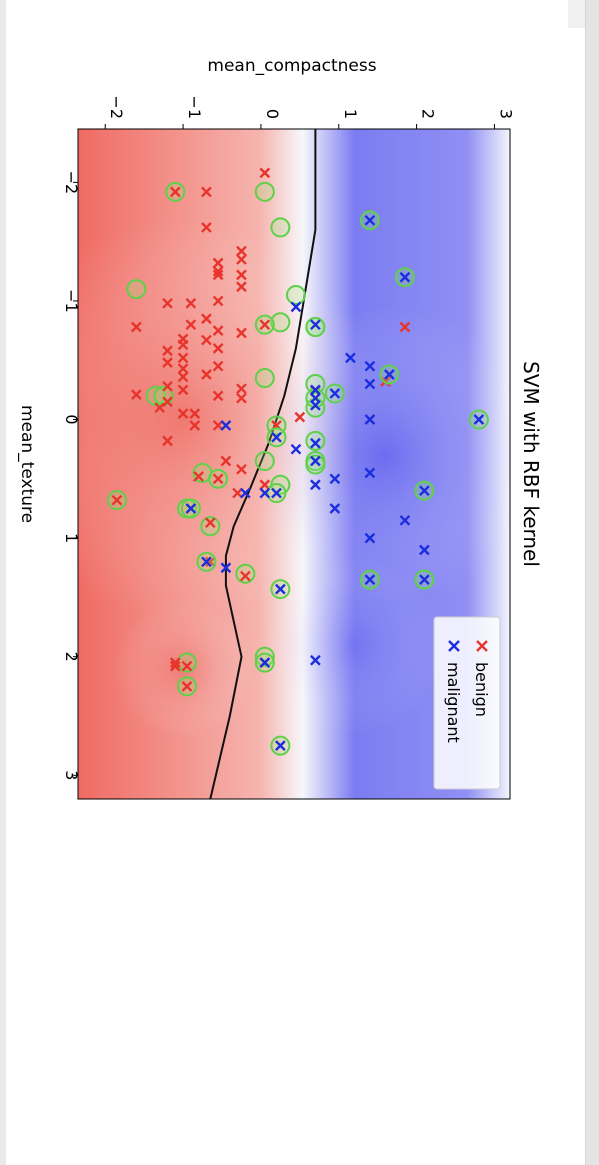 This screenshot has height=1165, width=599. What do you see at coordinates (71, 183) in the screenshot?
I see `x-tick-label: −2` at bounding box center [71, 183].